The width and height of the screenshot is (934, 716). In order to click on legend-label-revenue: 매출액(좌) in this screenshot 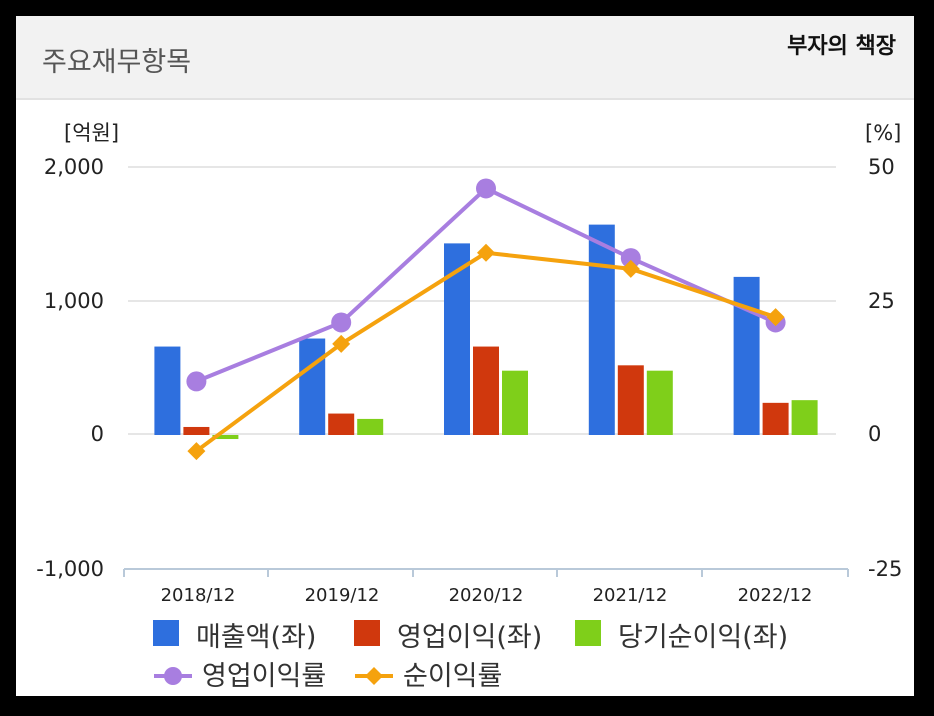, I will do `click(256, 637)`.